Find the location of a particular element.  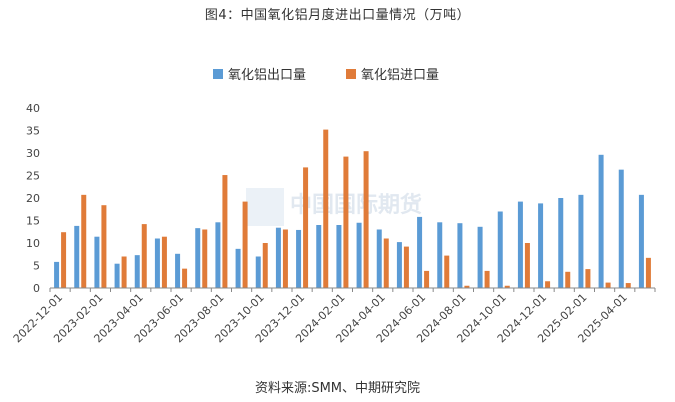

legend-export-swatch is located at coordinates (218, 74).